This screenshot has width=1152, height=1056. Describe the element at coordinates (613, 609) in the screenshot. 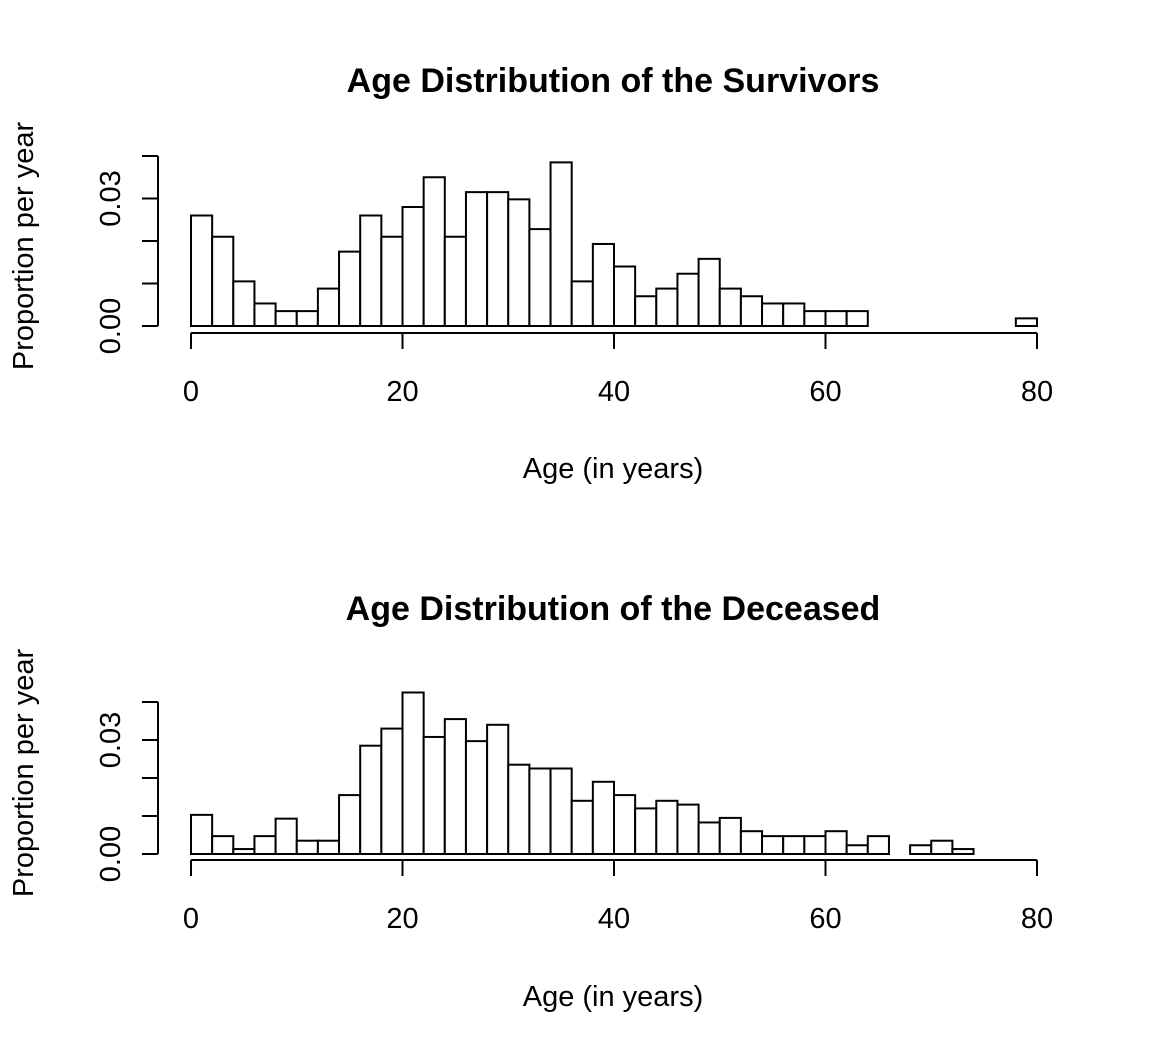

I see `chart-title: Age Distribution of the Deceased` at that location.